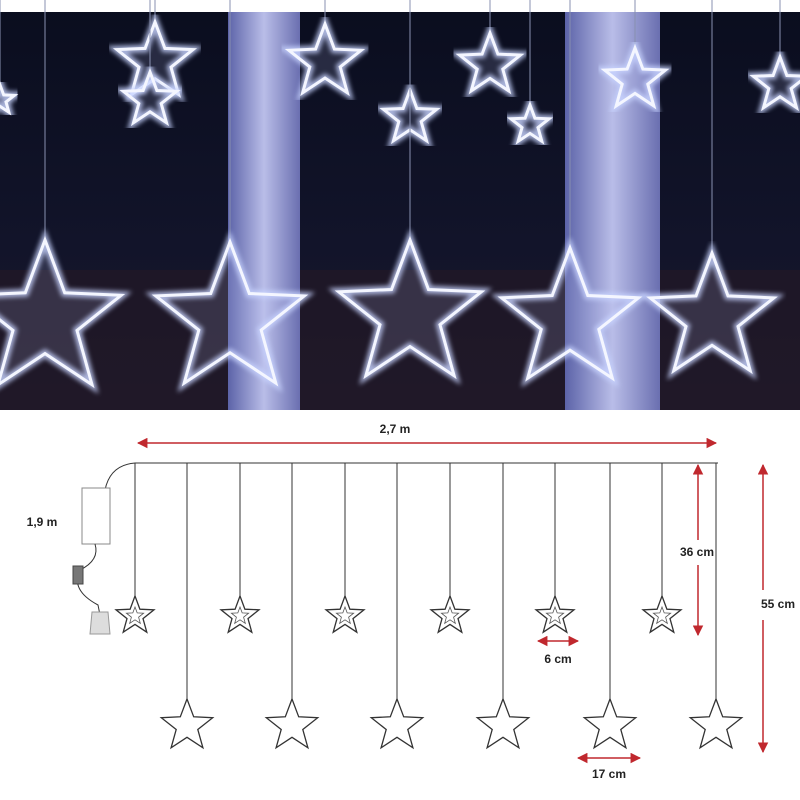  What do you see at coordinates (395, 429) in the screenshot?
I see `width-label: 2,7 m` at bounding box center [395, 429].